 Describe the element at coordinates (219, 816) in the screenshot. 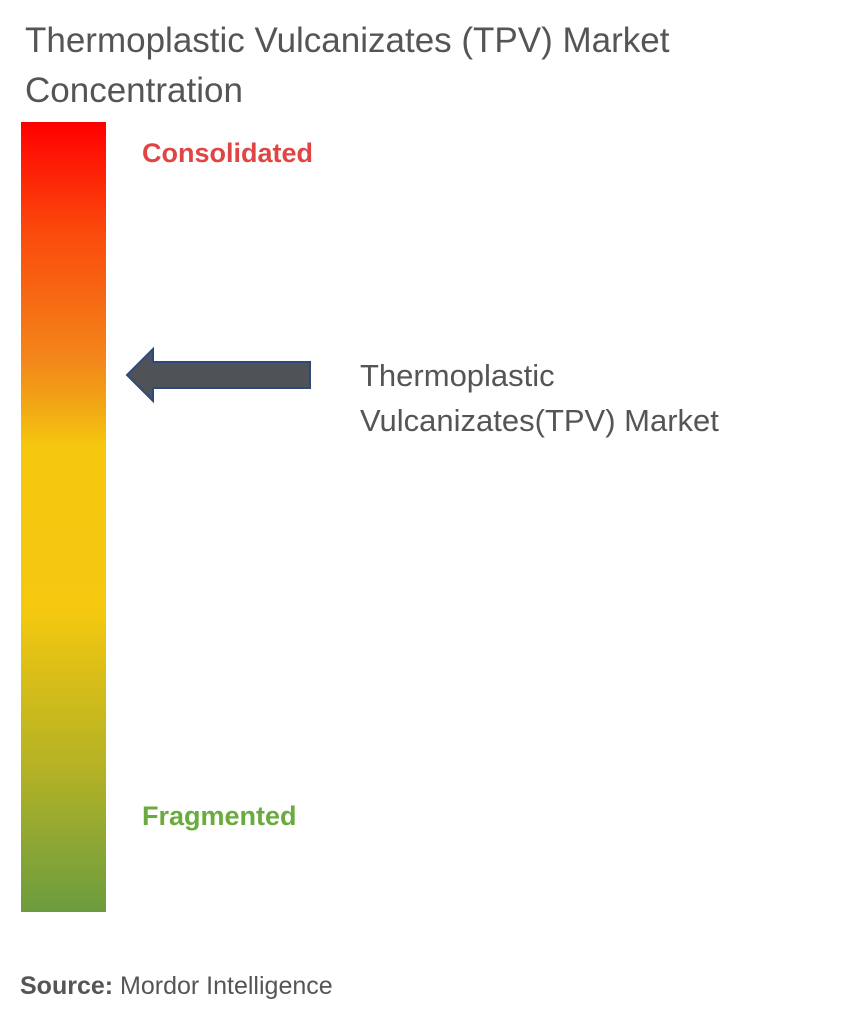

I see `fragmented-label: Fragmented` at that location.